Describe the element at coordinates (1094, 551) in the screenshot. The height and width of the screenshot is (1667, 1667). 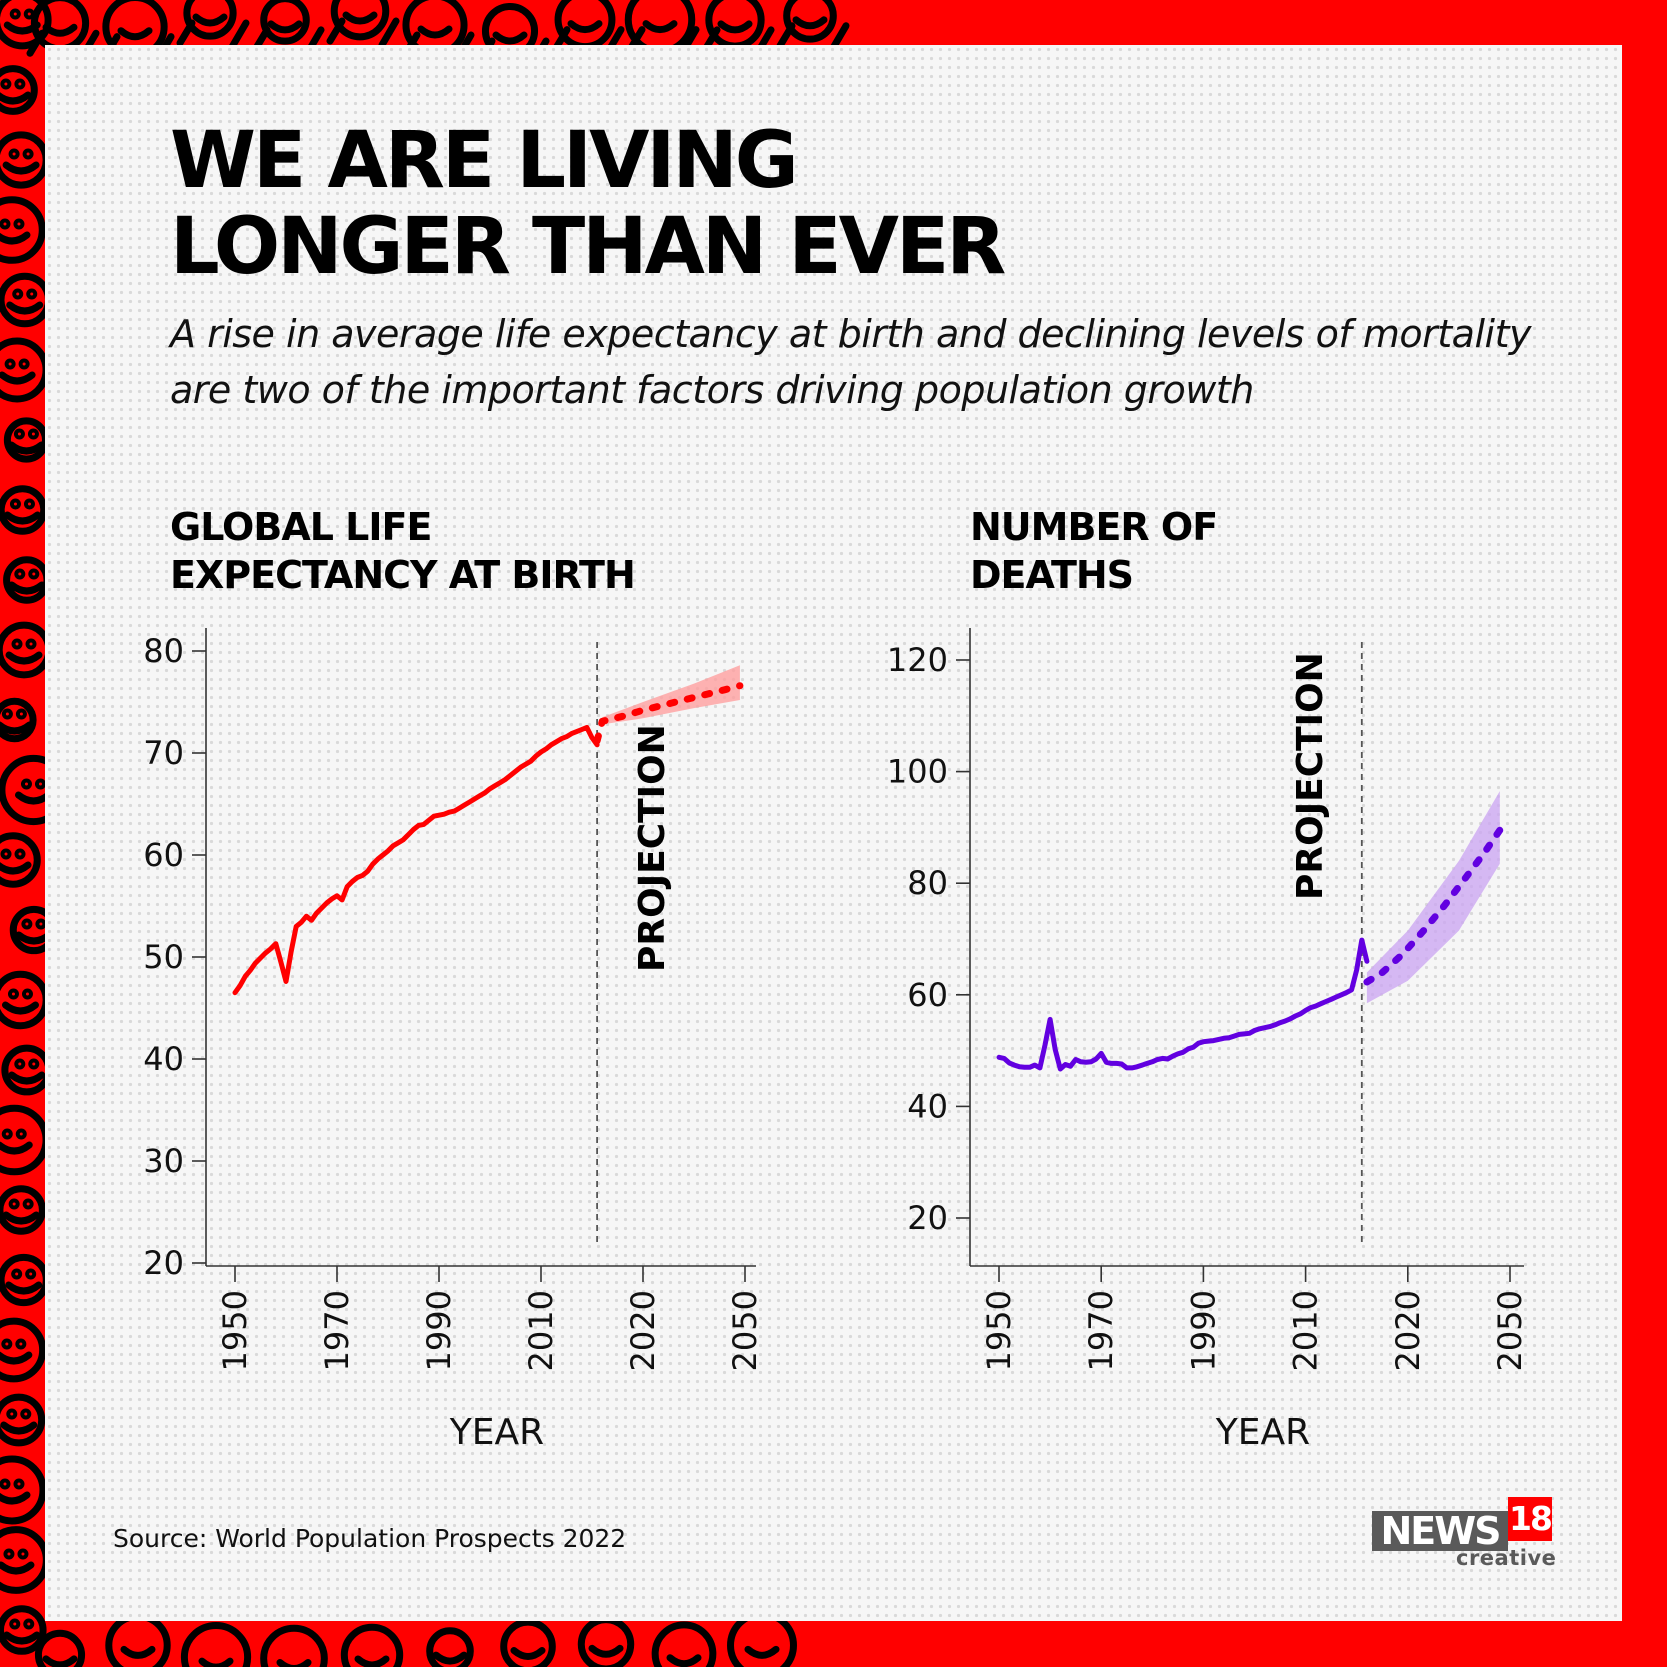
I see `chart-title-deaths: NUMBER OF DEATHS` at that location.